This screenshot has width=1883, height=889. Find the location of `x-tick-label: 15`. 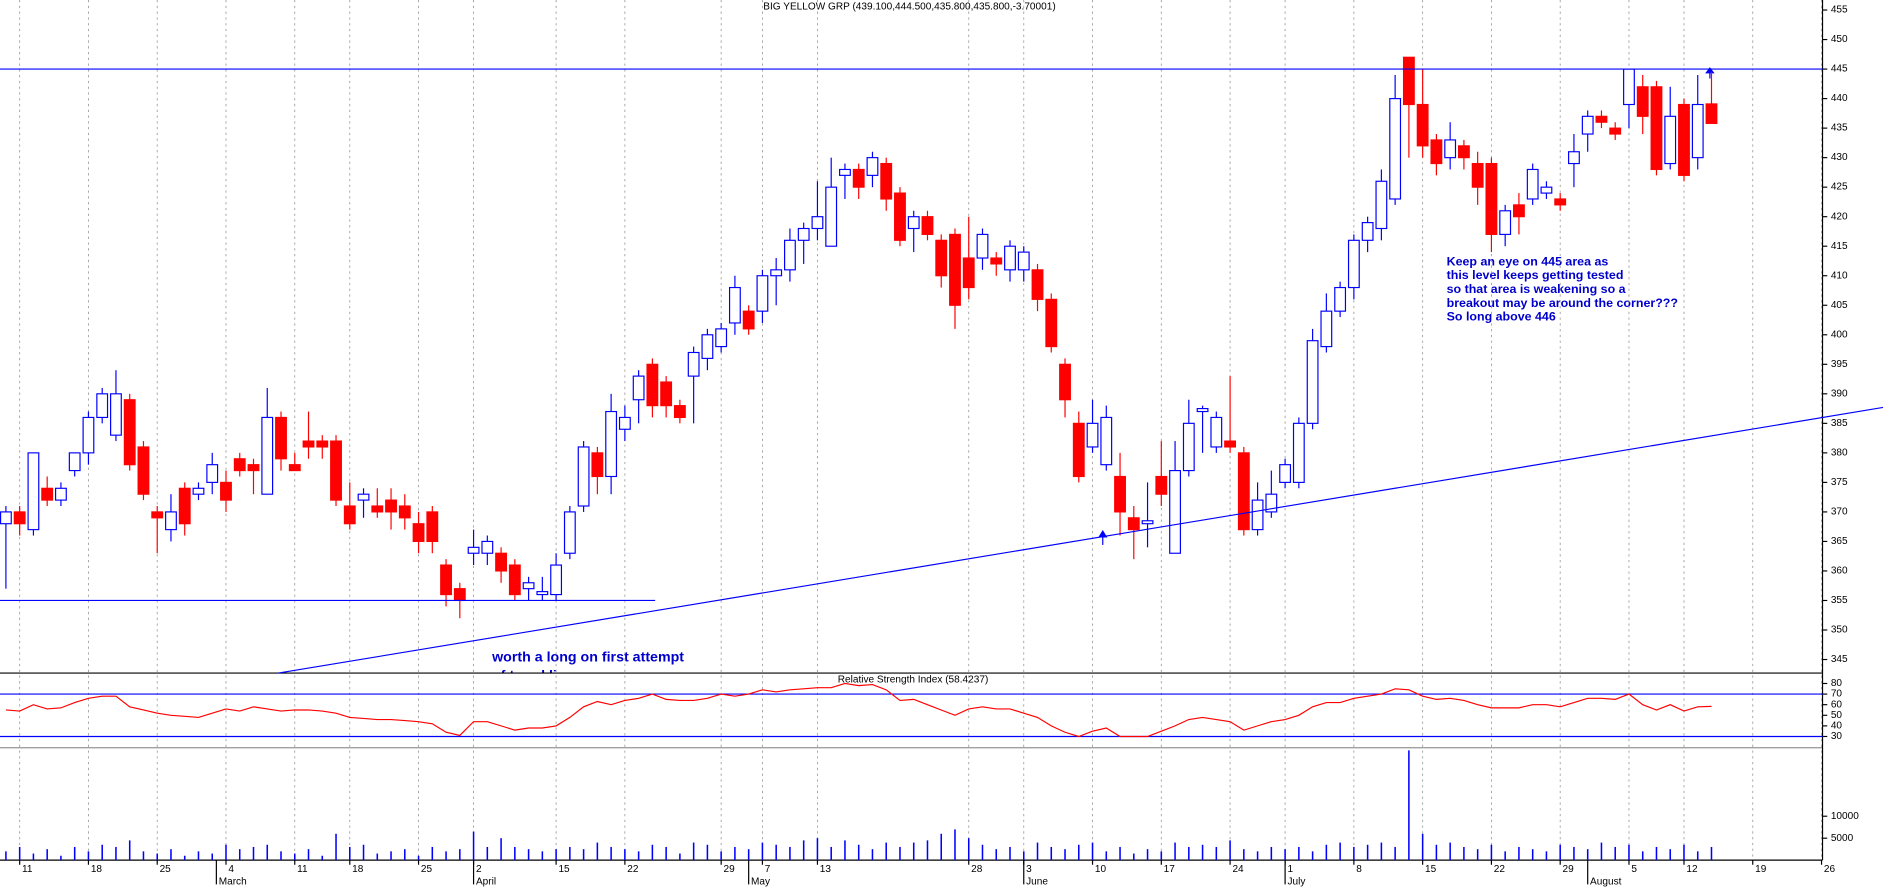

x-tick-label: 15 is located at coordinates (1431, 869).